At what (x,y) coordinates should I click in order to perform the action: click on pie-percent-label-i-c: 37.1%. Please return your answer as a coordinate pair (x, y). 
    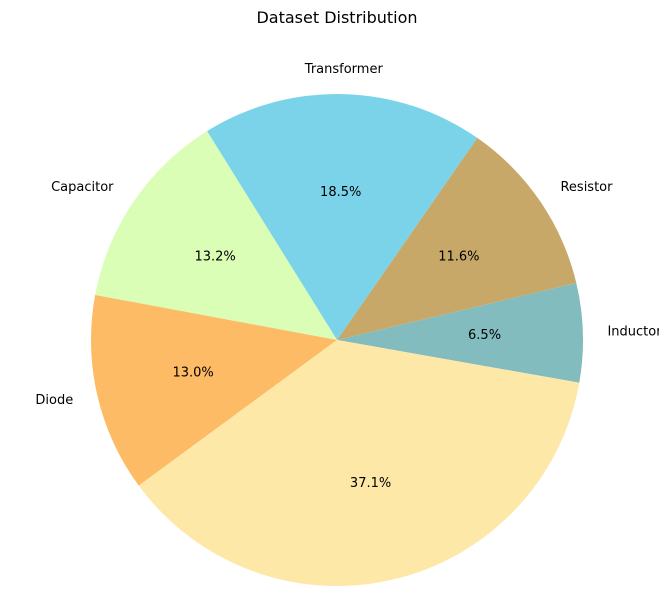
    Looking at the image, I should click on (370, 483).